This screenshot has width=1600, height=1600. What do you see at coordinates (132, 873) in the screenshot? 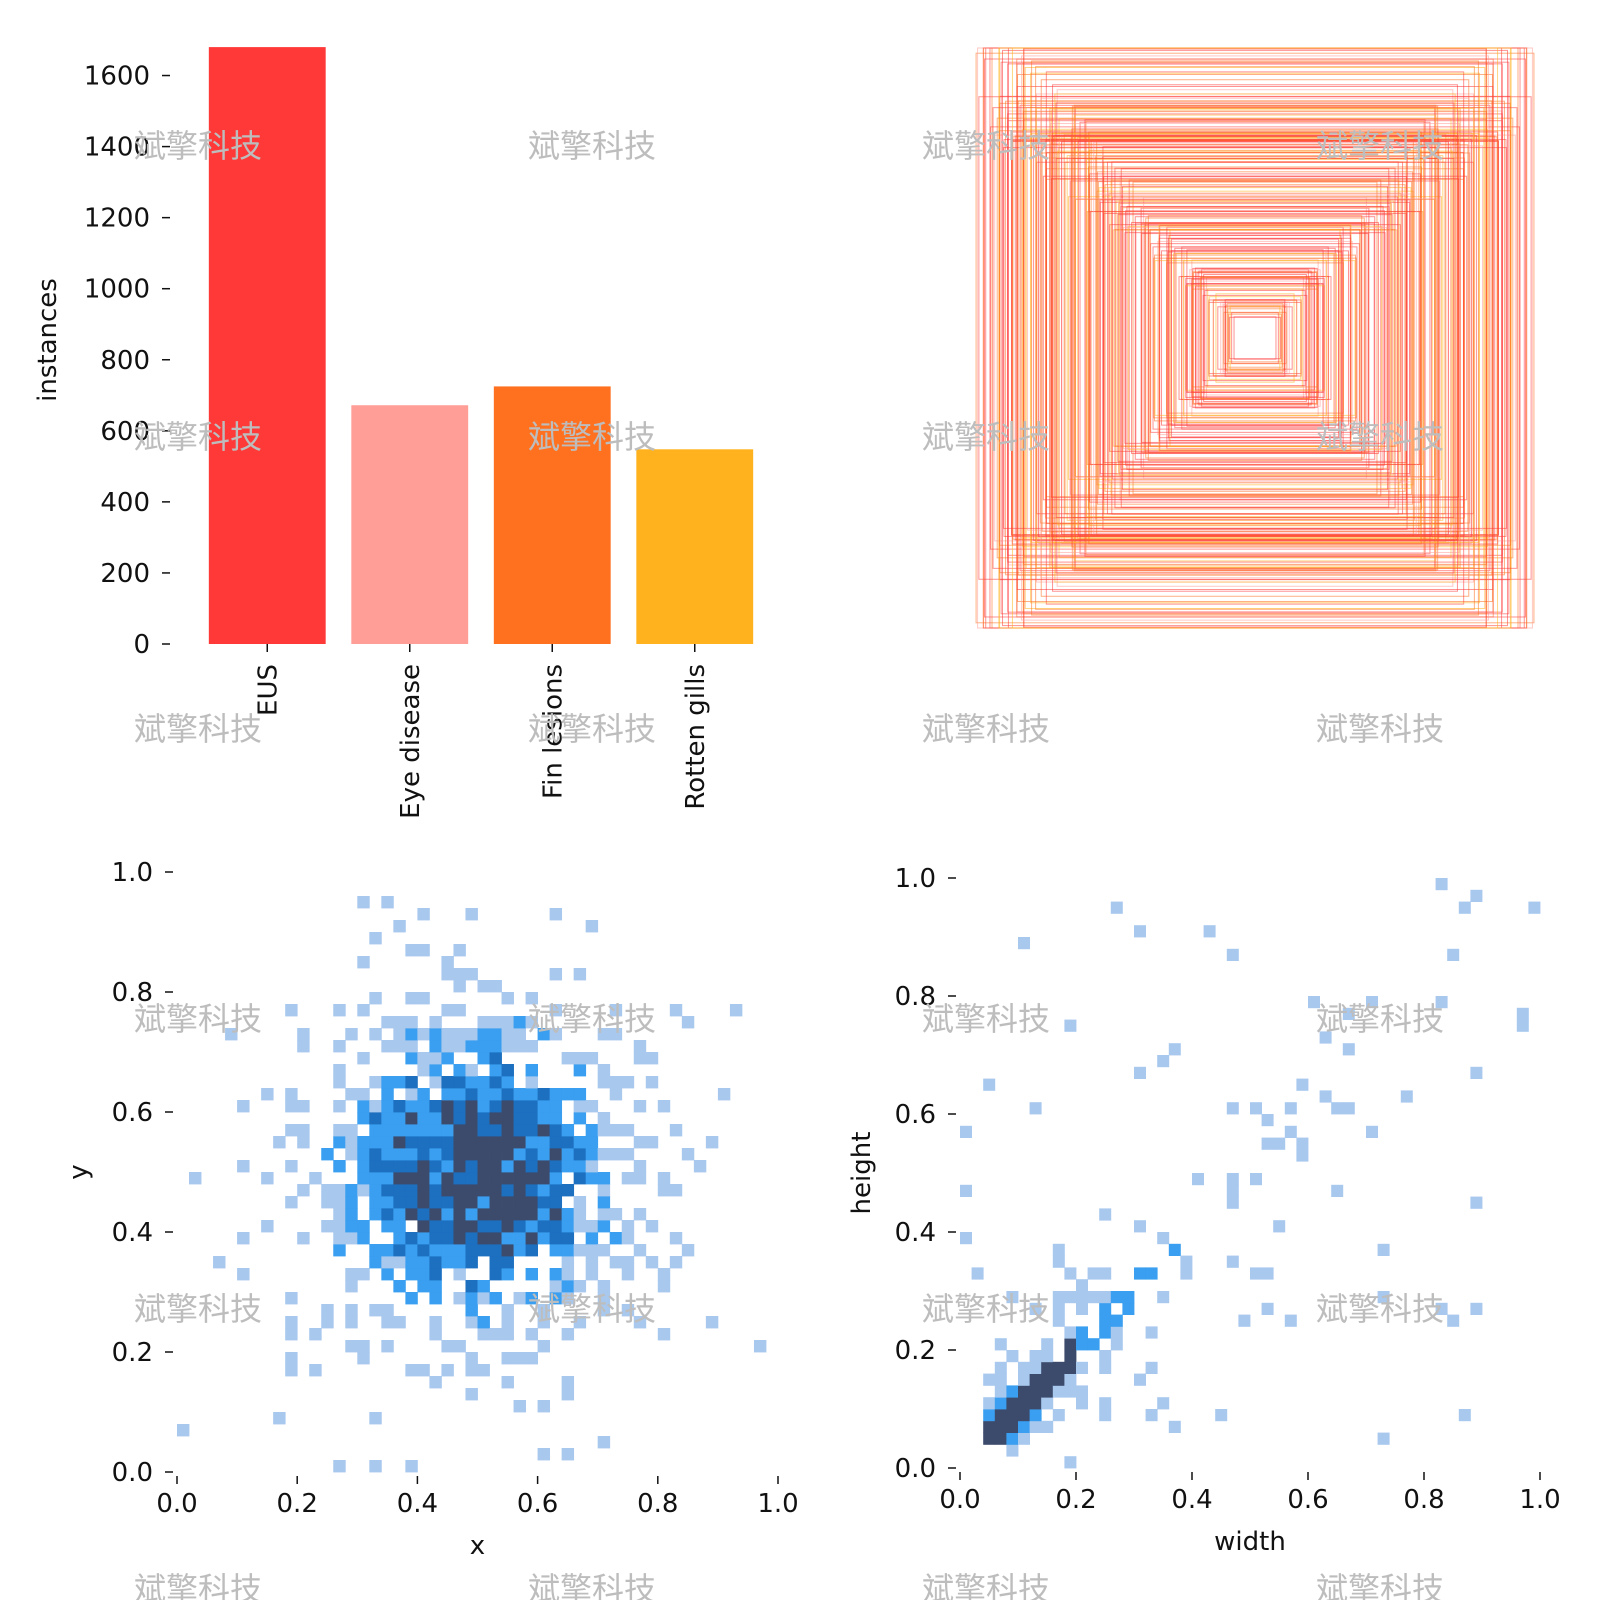
I see `y-tick-label: 1.0` at bounding box center [132, 873].